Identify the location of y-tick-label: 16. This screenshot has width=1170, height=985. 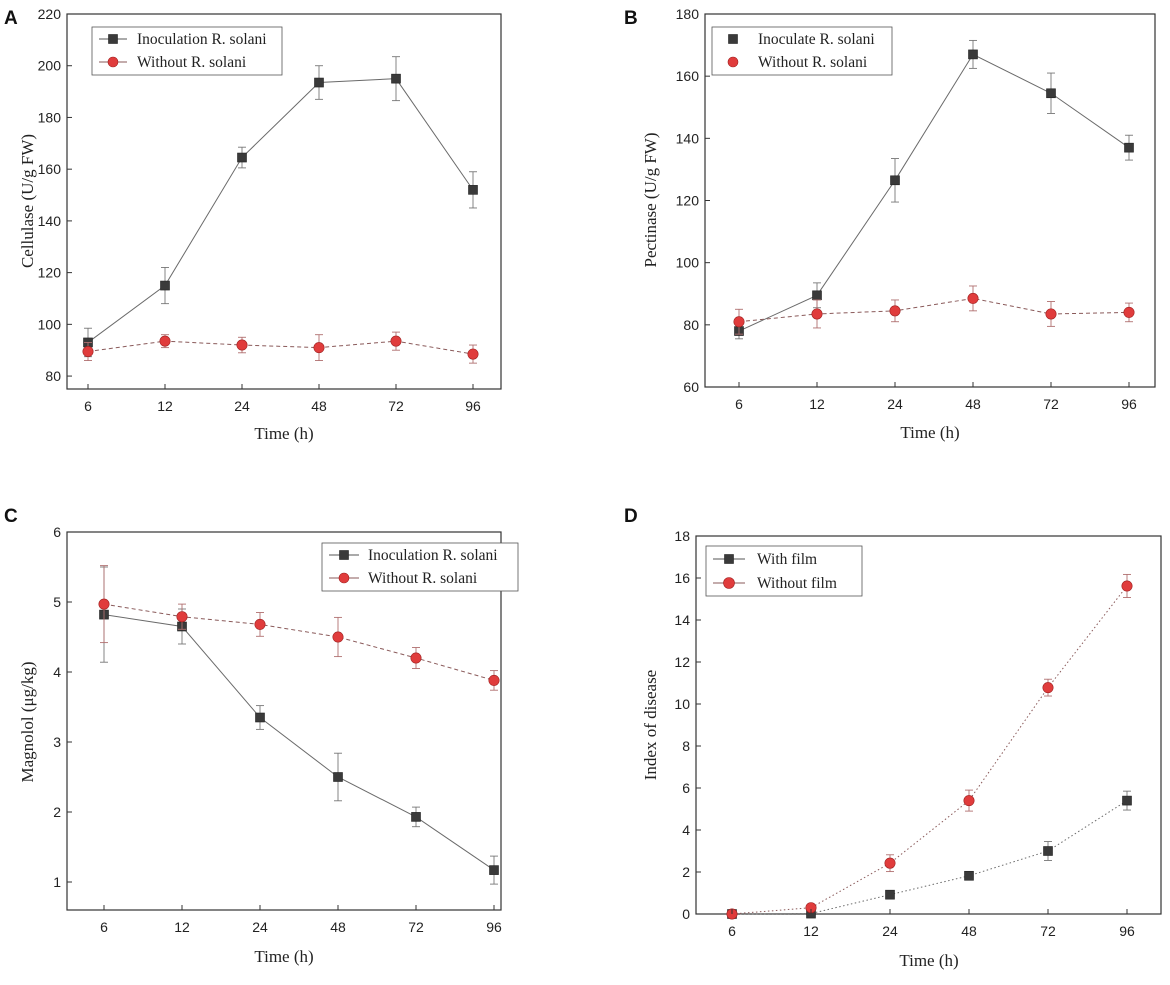
(682, 578).